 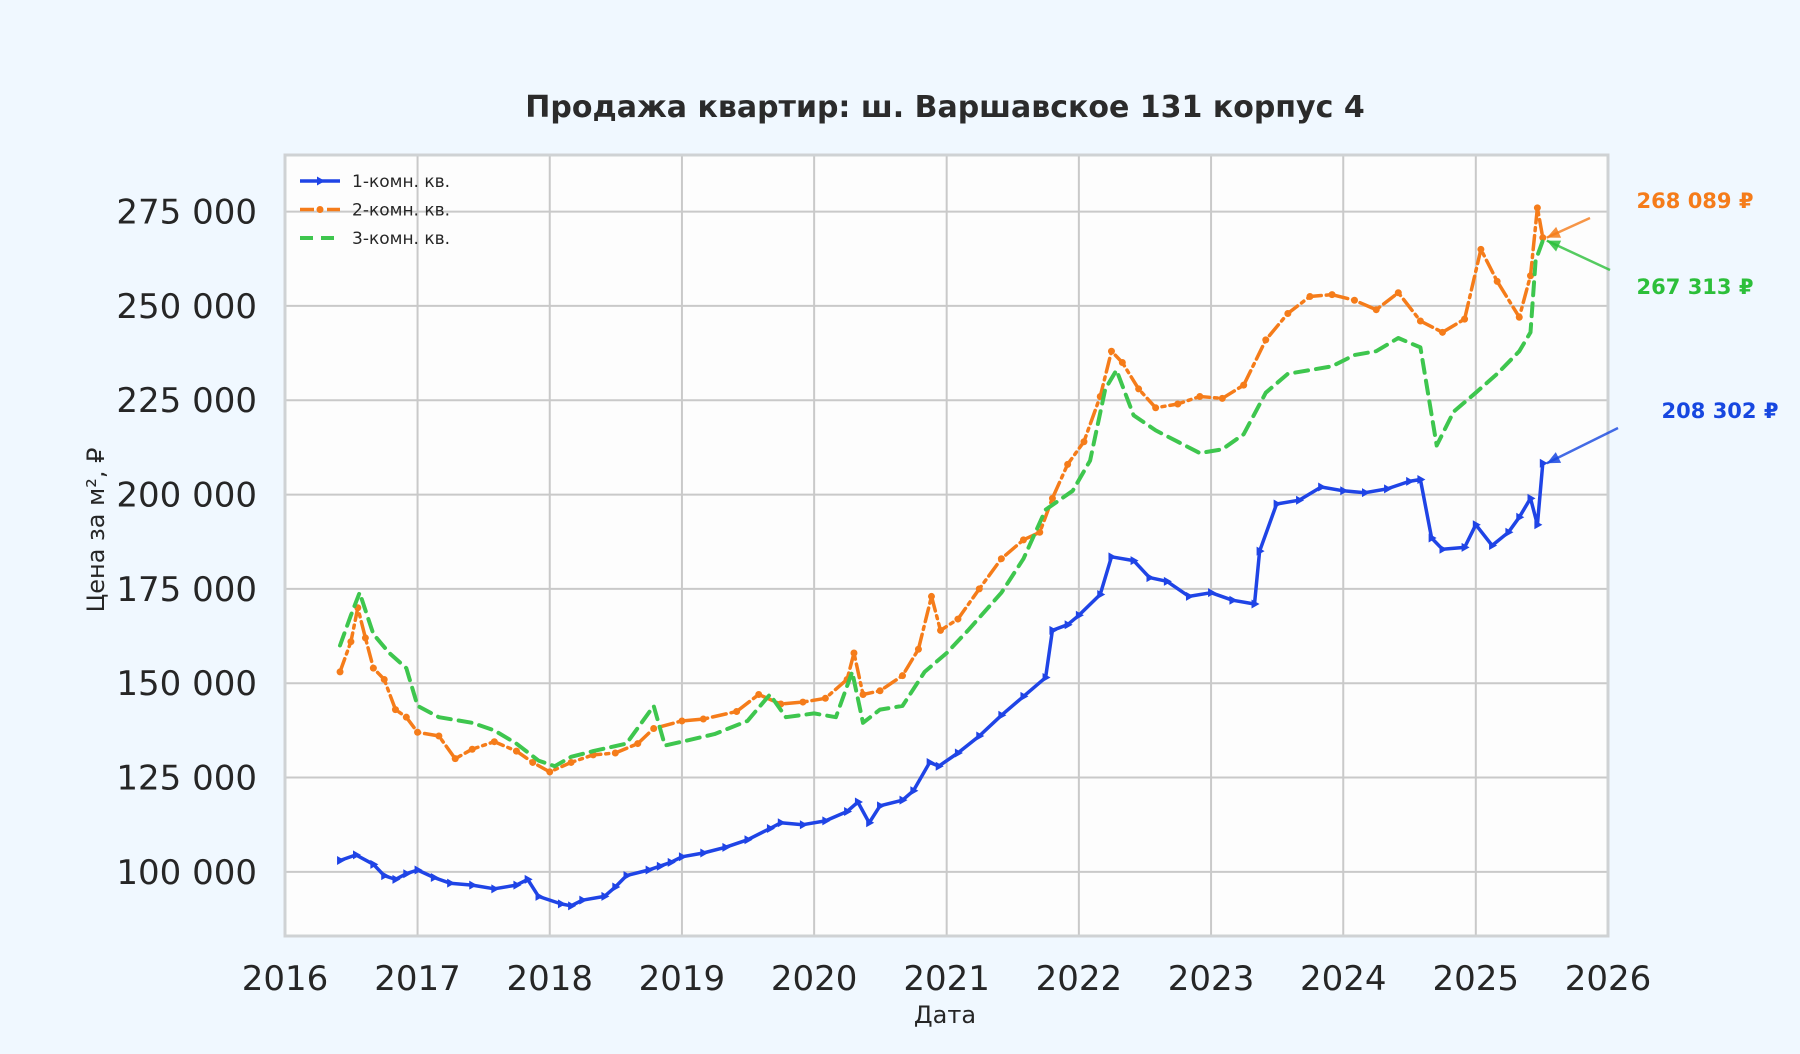 I want to click on y-tick-label: 275 000, so click(x=186, y=213).